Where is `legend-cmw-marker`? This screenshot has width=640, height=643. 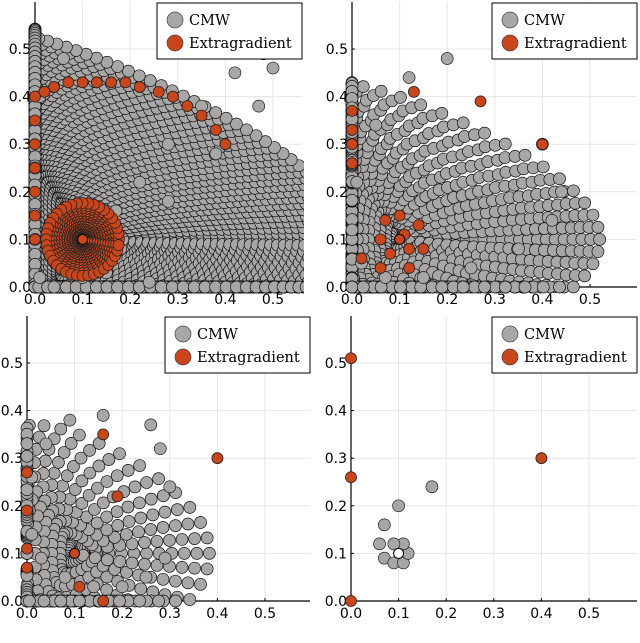 legend-cmw-marker is located at coordinates (175, 20).